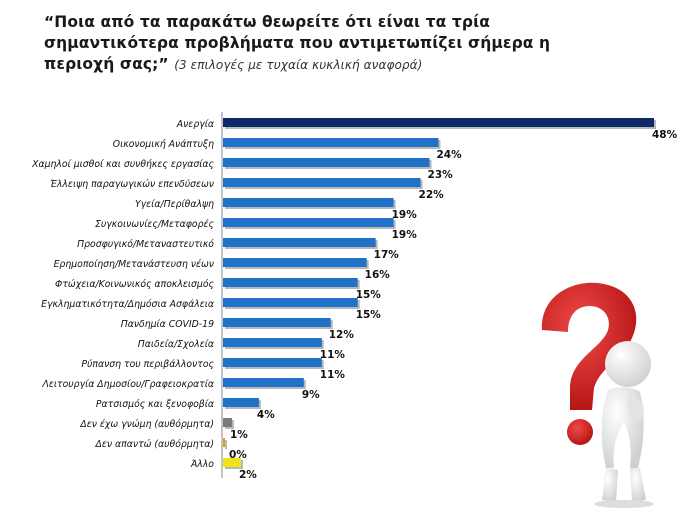  What do you see at coordinates (145, 244) in the screenshot?
I see `category-label: Προσφυγικό/Μεταναστευτικό` at bounding box center [145, 244].